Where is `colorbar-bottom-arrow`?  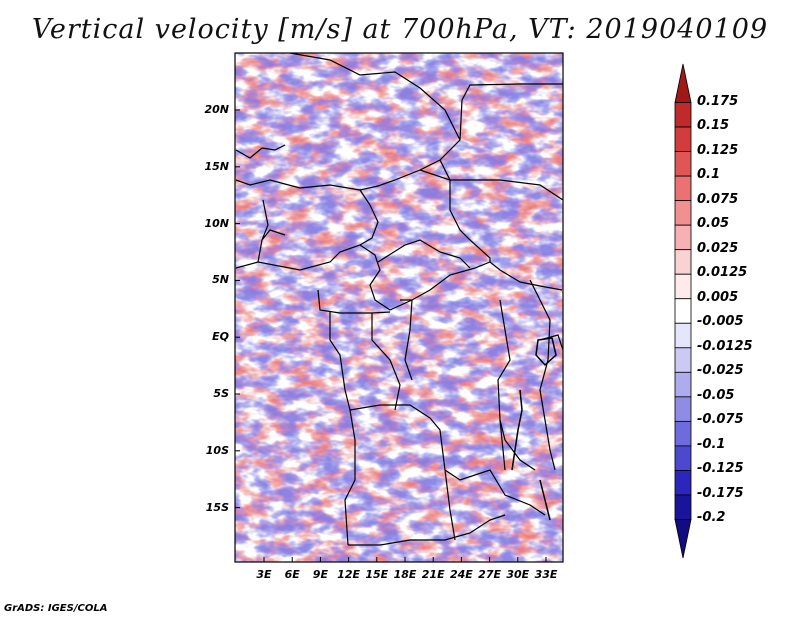
colorbar-bottom-arrow is located at coordinates (683, 539).